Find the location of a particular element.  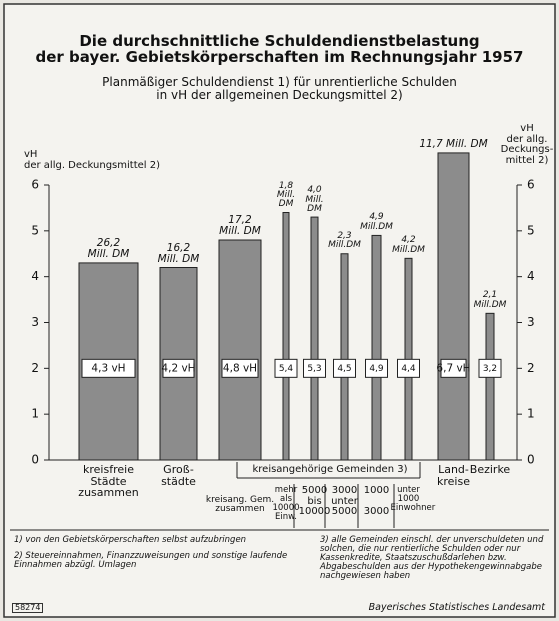

x-tick-label: kreisang. Gem. zusammen is located at coordinates (240, 505).